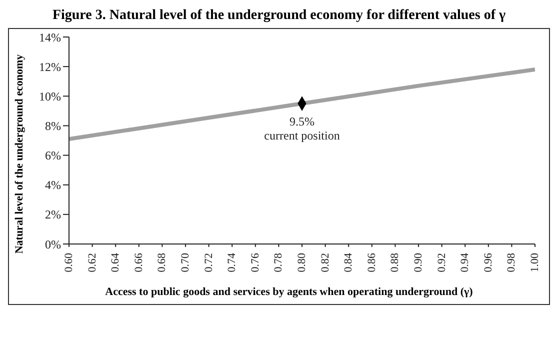 Image resolution: width=558 pixels, height=357 pixels. I want to click on y-tick-label: 0%, so click(53, 244).